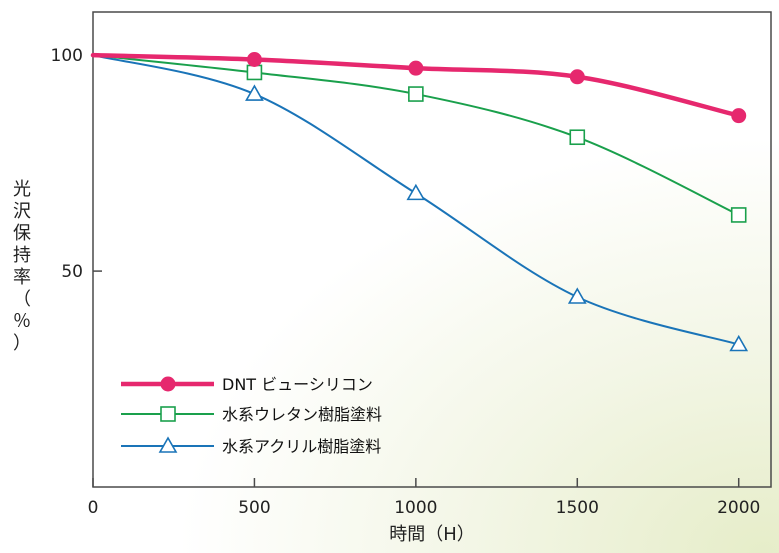 Image resolution: width=779 pixels, height=553 pixels. I want to click on legend-label: 水系アクリル樹脂塗料, so click(301, 446).